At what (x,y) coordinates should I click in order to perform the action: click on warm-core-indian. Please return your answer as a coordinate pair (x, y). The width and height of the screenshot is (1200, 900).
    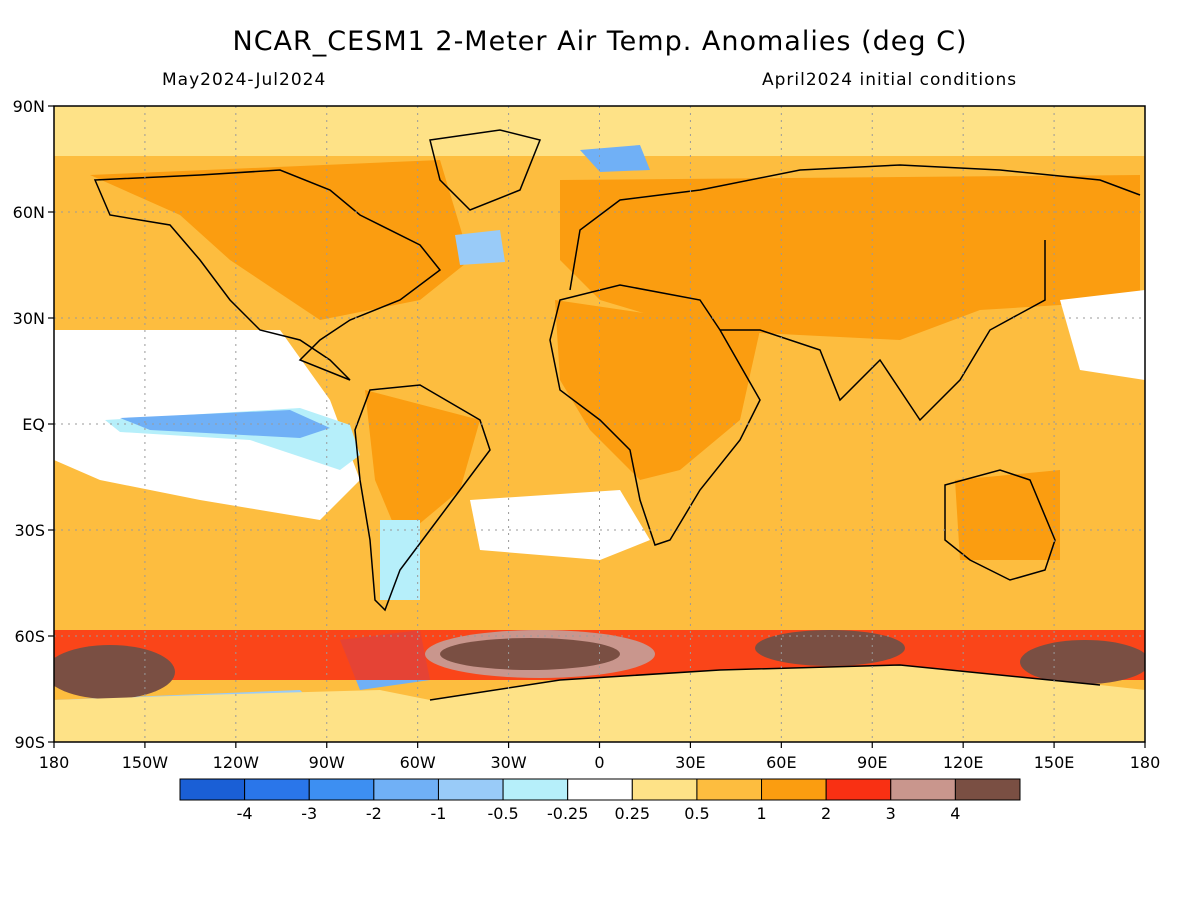
    Looking at the image, I should click on (830, 648).